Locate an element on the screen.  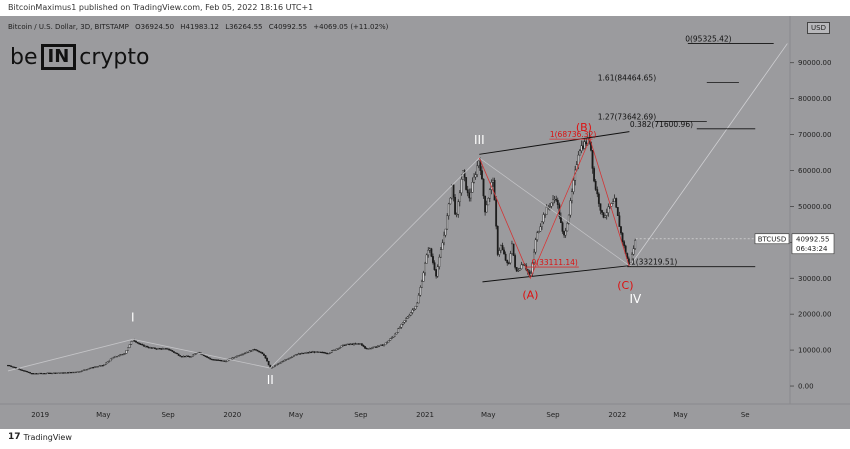
currency-badge: USD is located at coordinates (818, 28).